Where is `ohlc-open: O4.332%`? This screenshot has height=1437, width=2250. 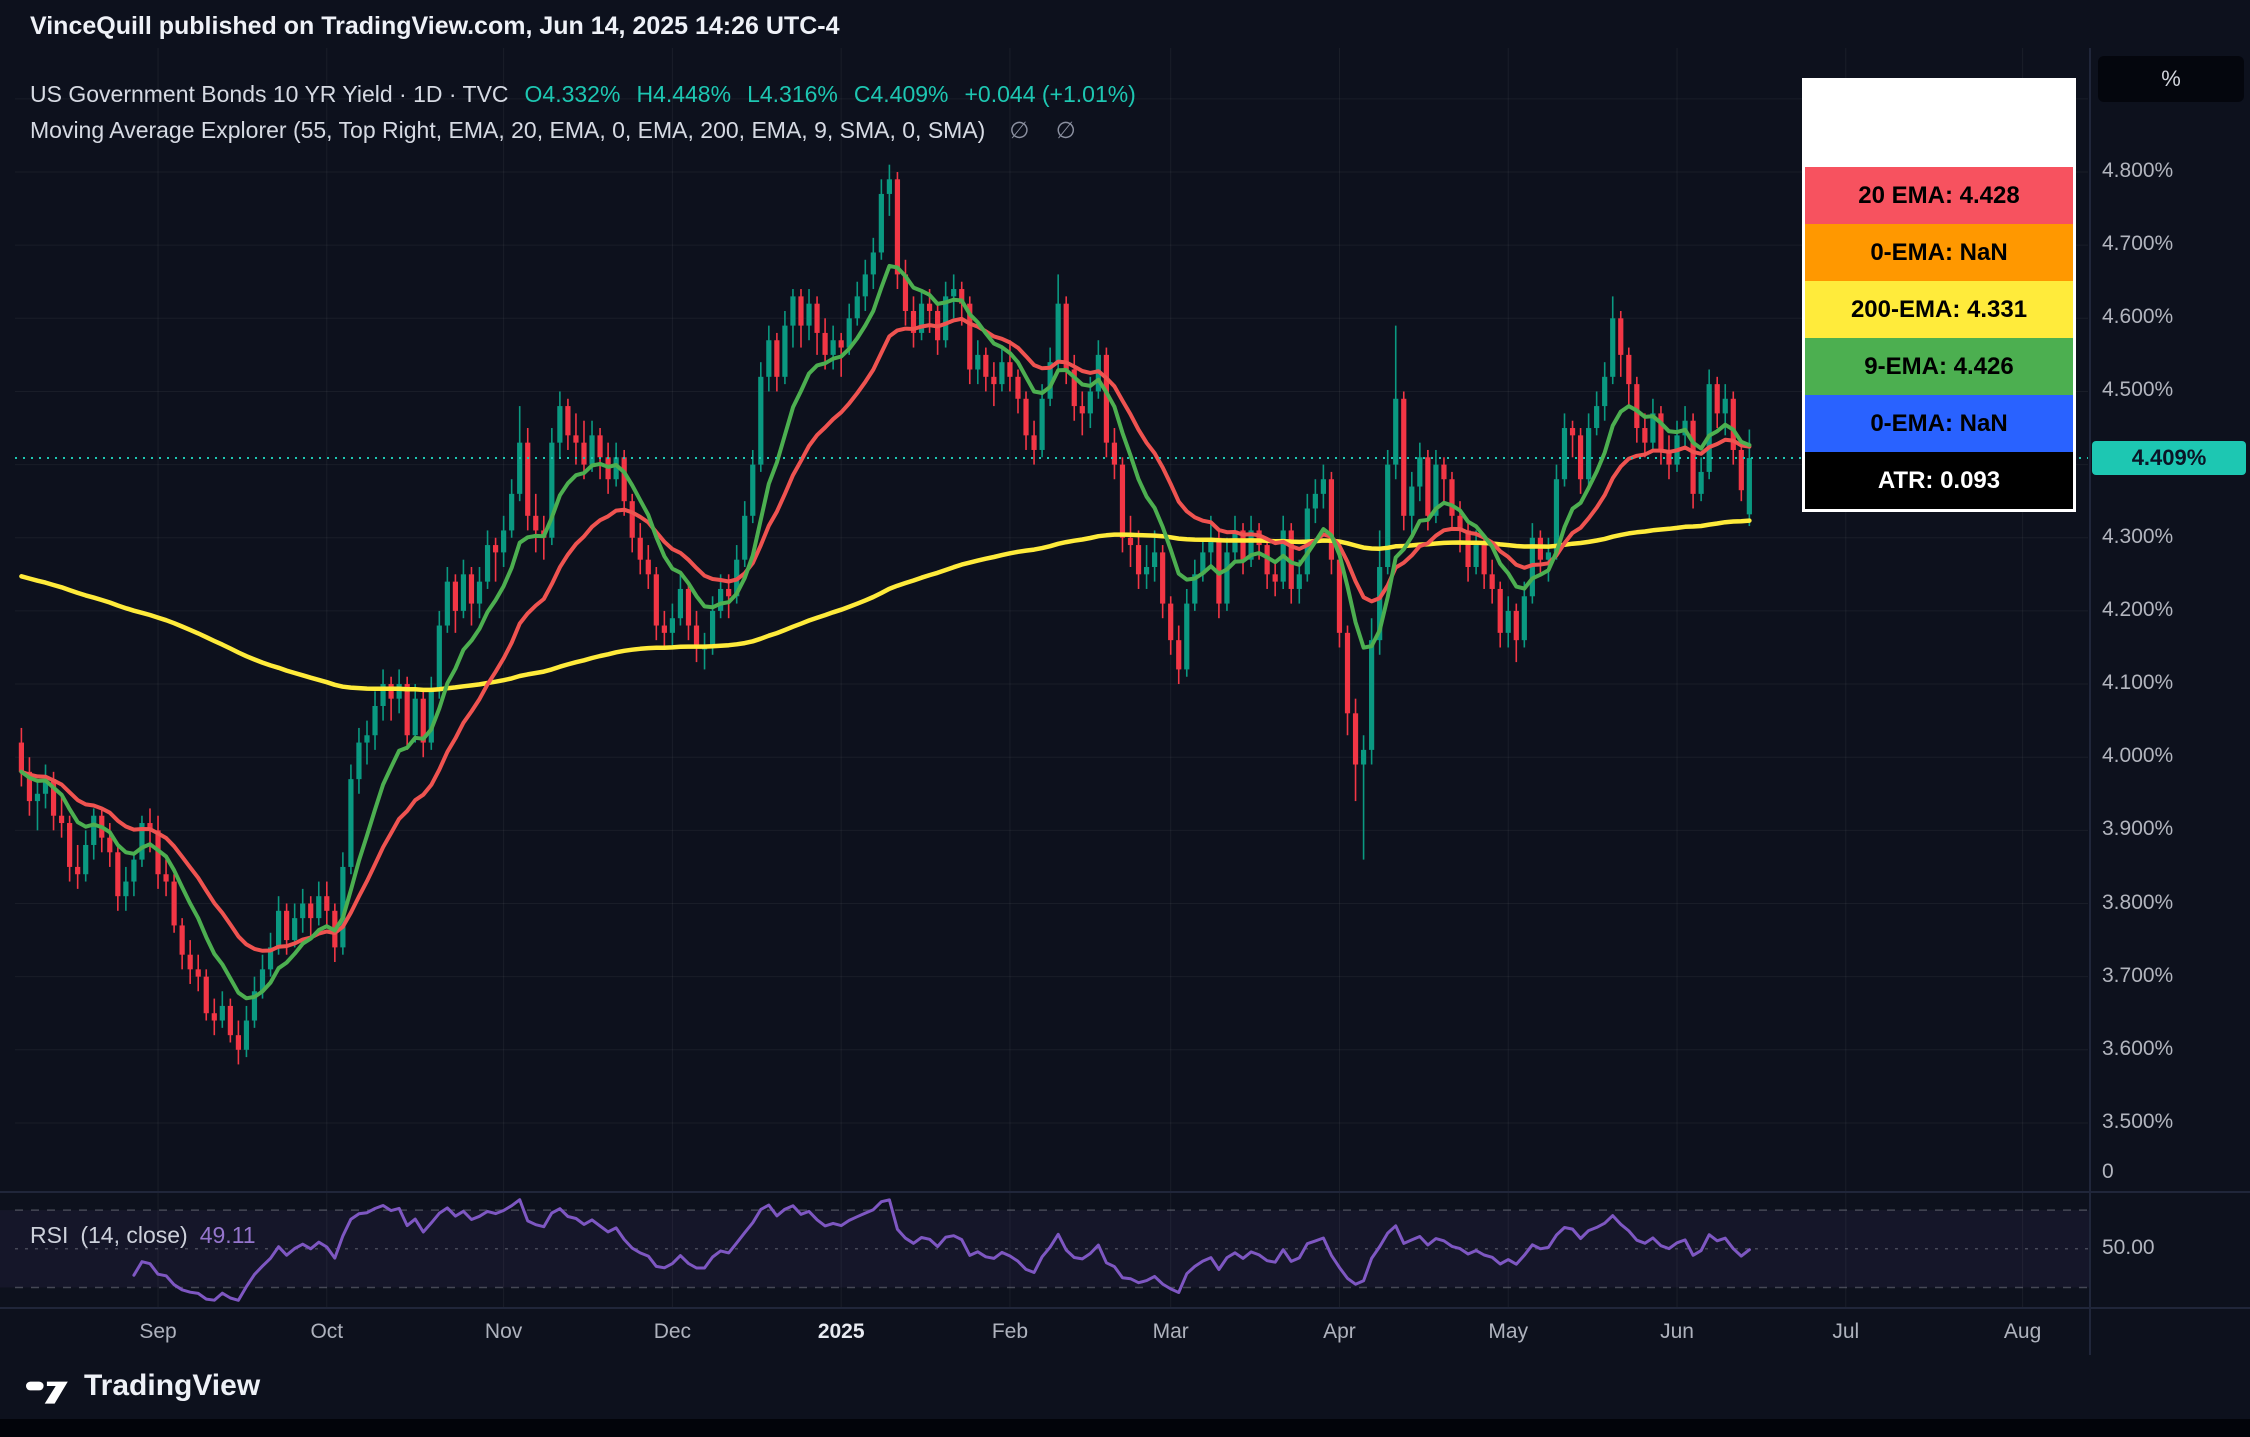
ohlc-open: O4.332% is located at coordinates (572, 93).